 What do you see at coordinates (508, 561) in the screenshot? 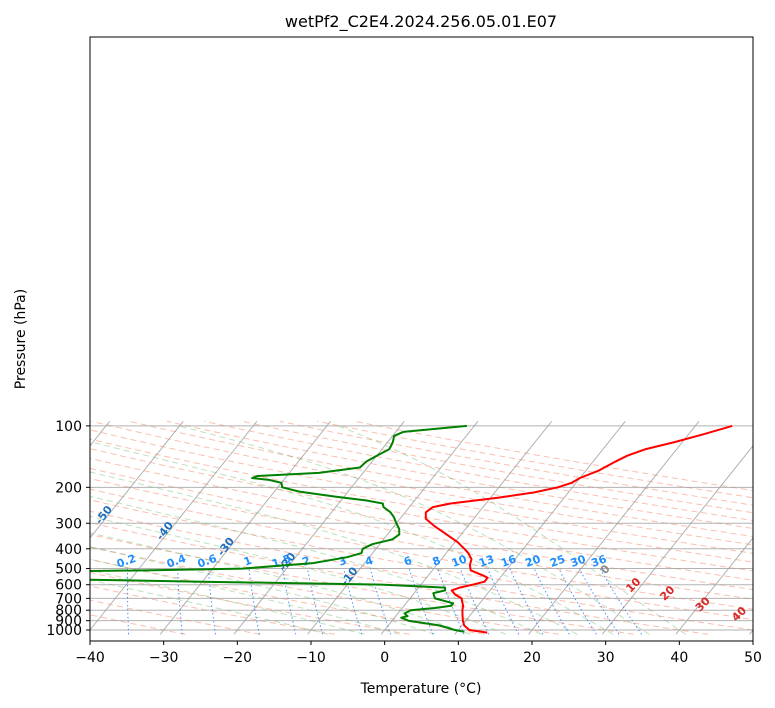
I see `mixing-ratio-label: 16` at bounding box center [508, 561].